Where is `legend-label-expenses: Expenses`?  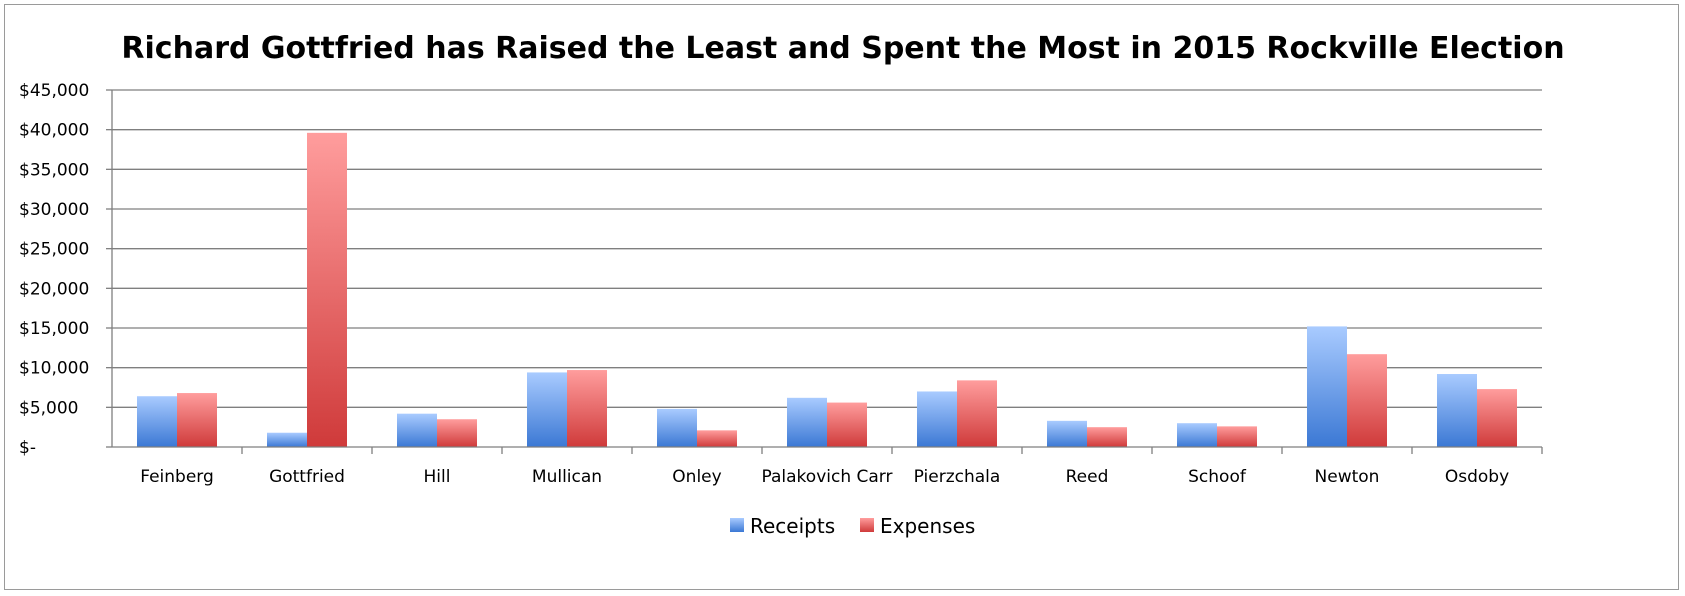 legend-label-expenses: Expenses is located at coordinates (927, 526).